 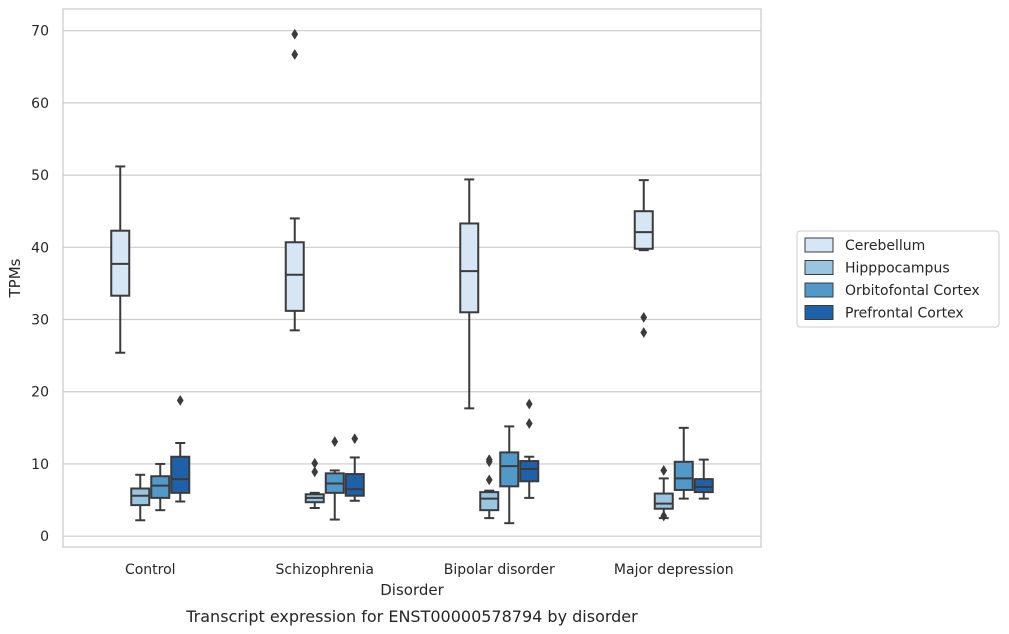 I want to click on y-axis-ticks: 0 10 20 30 40 50 60 70, so click(x=40, y=285).